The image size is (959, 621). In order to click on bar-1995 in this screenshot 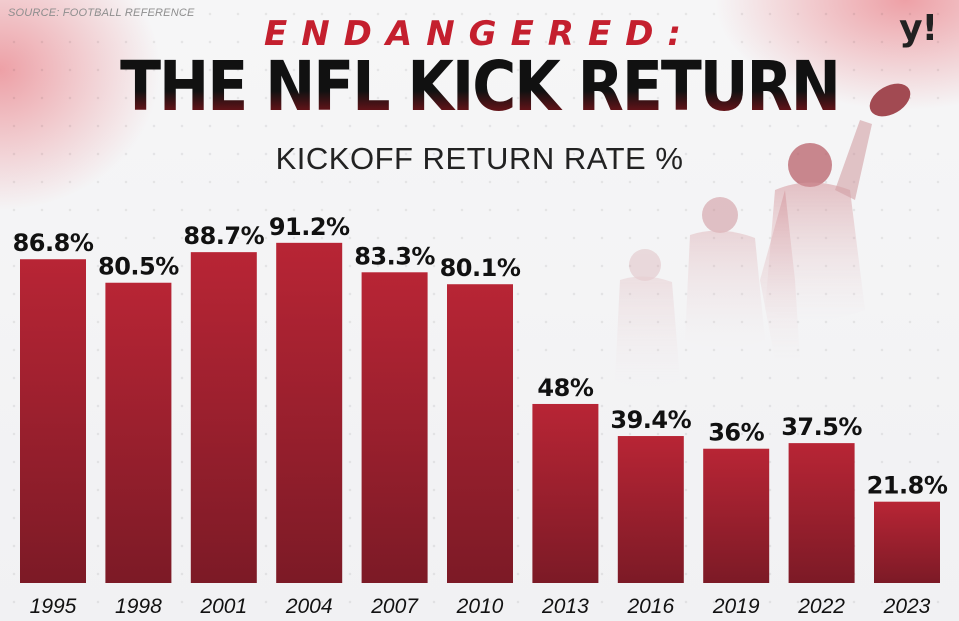, I will do `click(53, 421)`.